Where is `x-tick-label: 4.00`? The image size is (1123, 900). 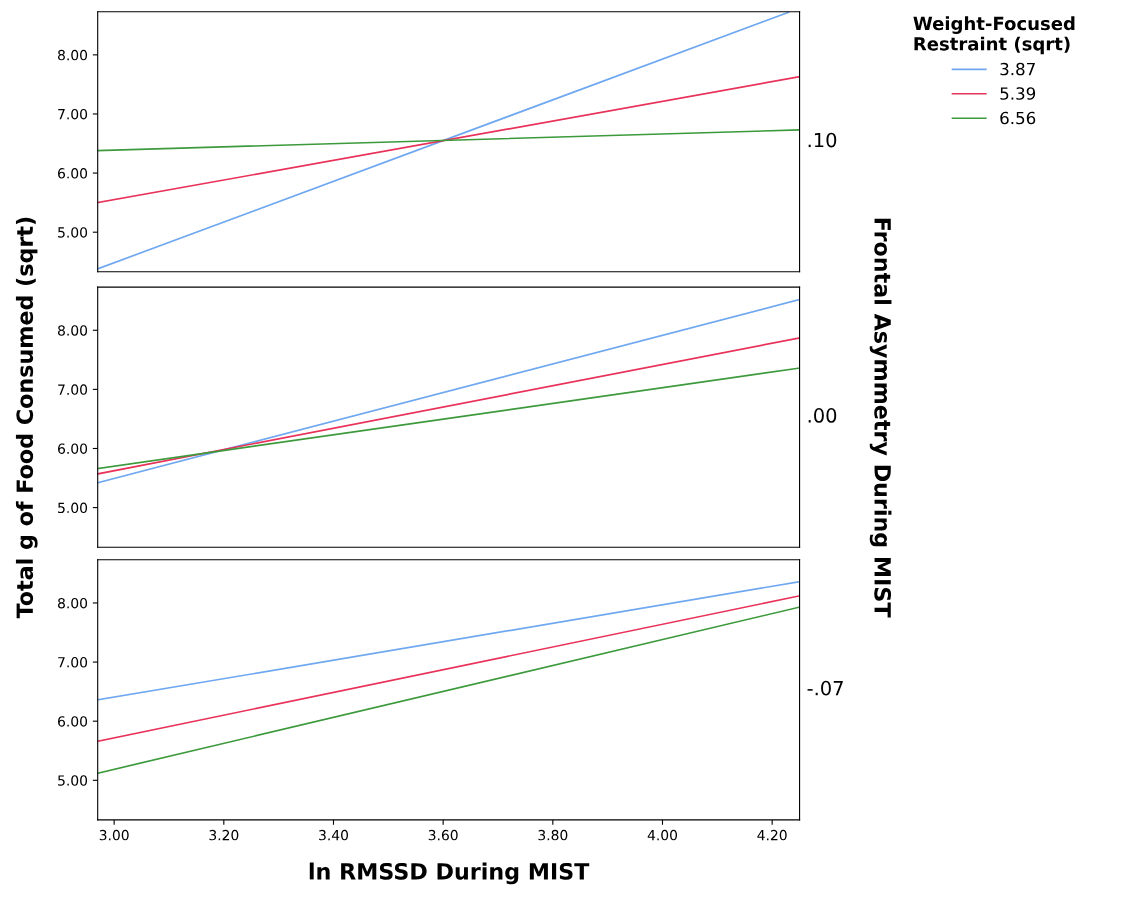 x-tick-label: 4.00 is located at coordinates (662, 835).